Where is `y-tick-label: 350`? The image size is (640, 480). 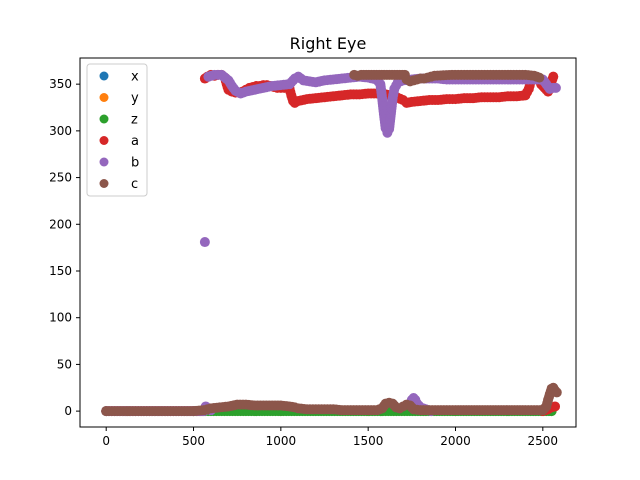
y-tick-label: 350 is located at coordinates (60, 84).